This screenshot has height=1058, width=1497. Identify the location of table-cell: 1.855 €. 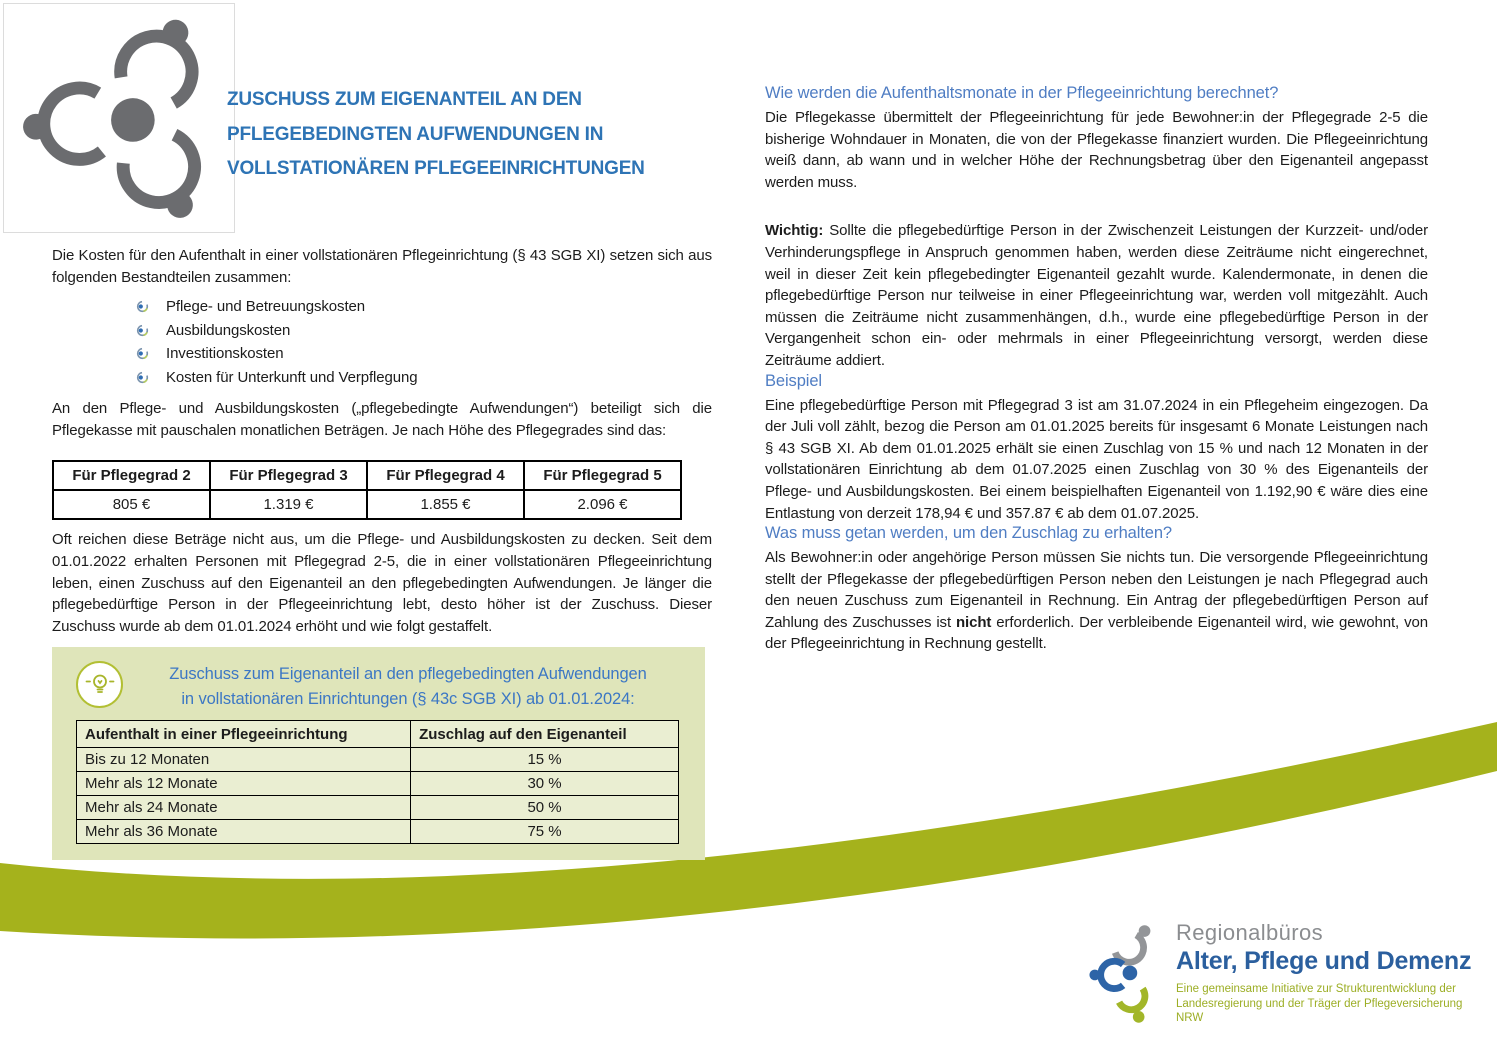
(445, 505).